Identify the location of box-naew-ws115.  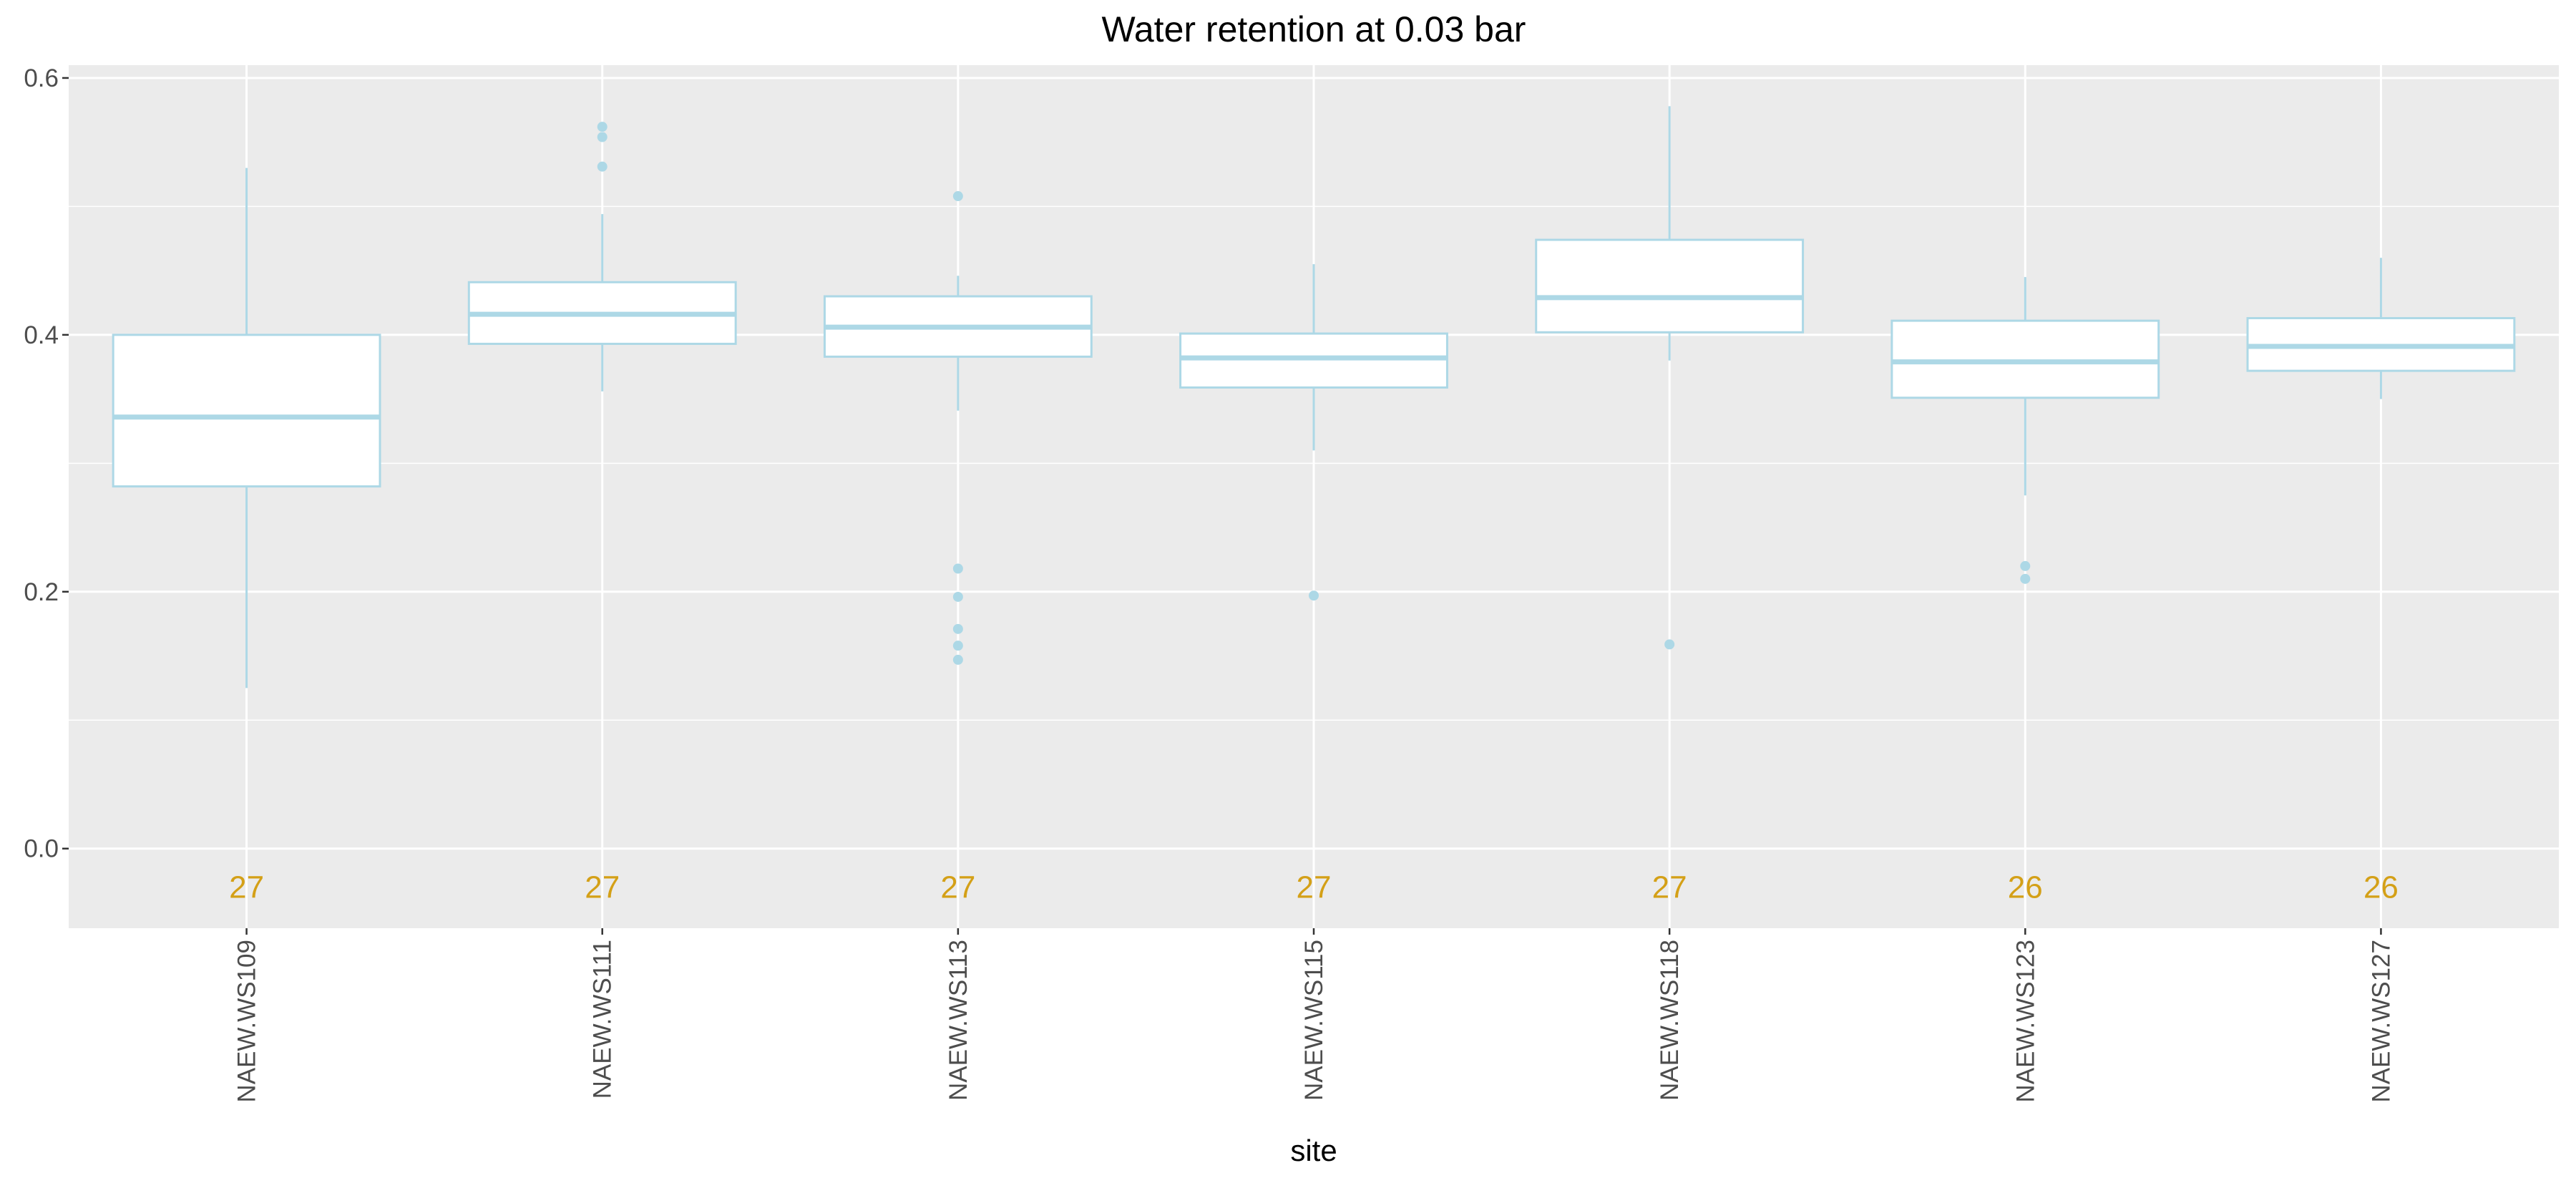
(1313, 432).